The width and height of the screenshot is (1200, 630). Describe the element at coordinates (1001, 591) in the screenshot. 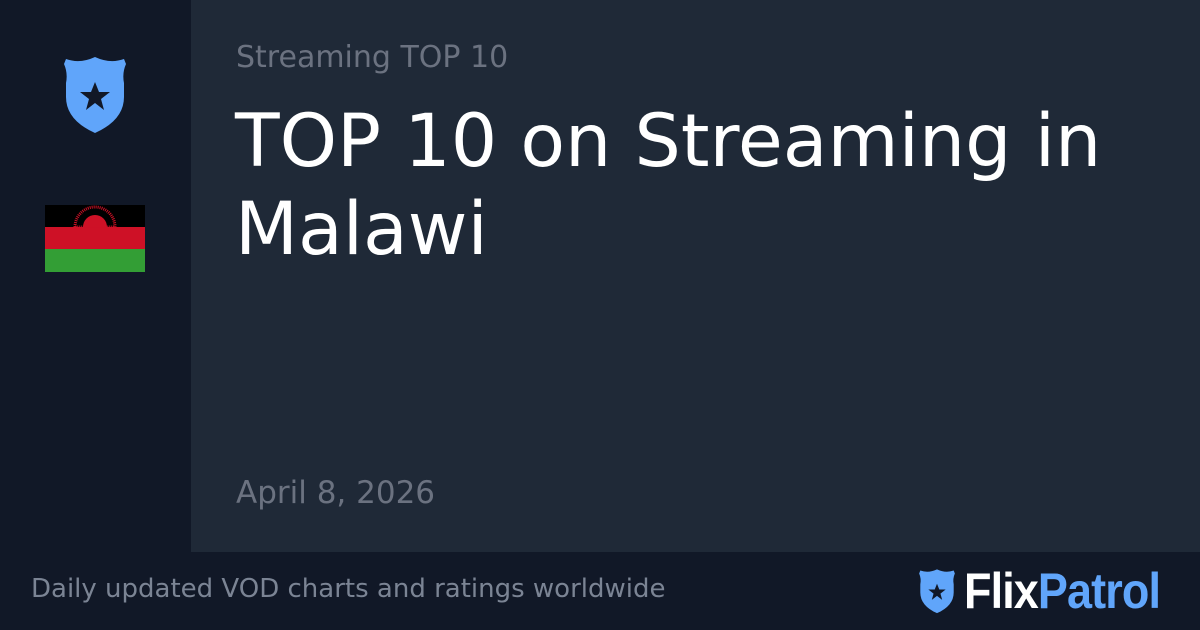

I see `logo-text-flix: Flix` at that location.